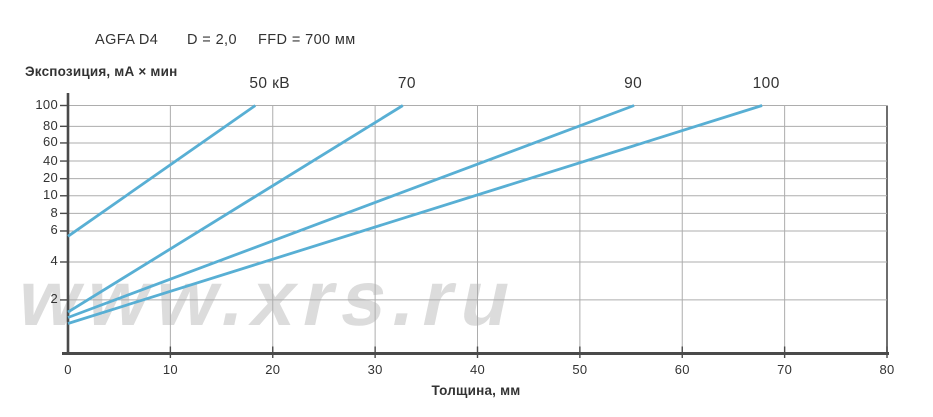  Describe the element at coordinates (170, 369) in the screenshot. I see `x-tick-label: 10` at that location.